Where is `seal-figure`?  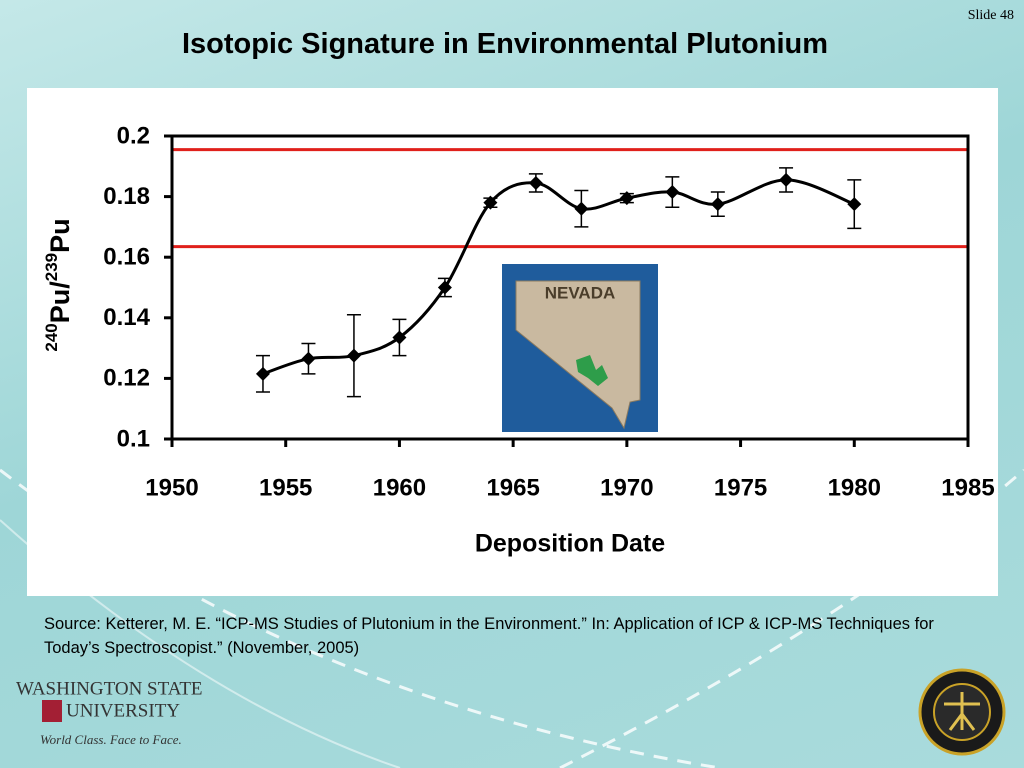 seal-figure is located at coordinates (962, 711).